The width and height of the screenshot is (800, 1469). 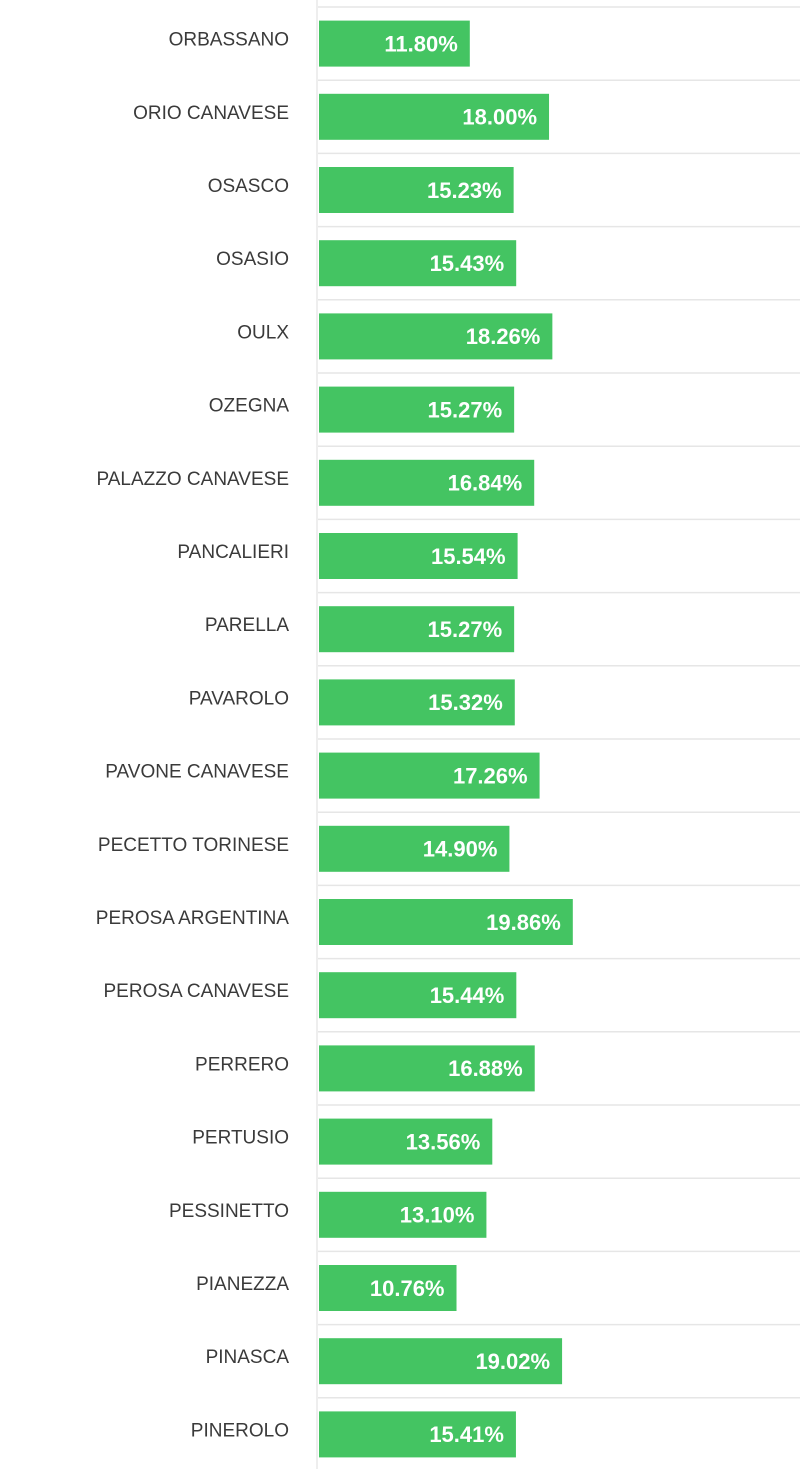 I want to click on value-label: 18.00%, so click(x=499, y=117).